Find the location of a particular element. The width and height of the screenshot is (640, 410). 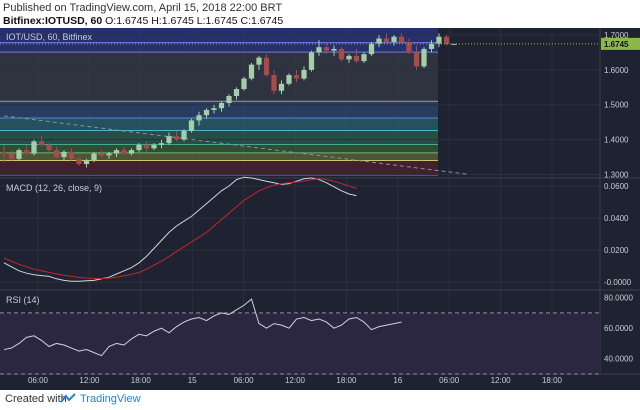

last-price-label: 1.6745 is located at coordinates (616, 44).